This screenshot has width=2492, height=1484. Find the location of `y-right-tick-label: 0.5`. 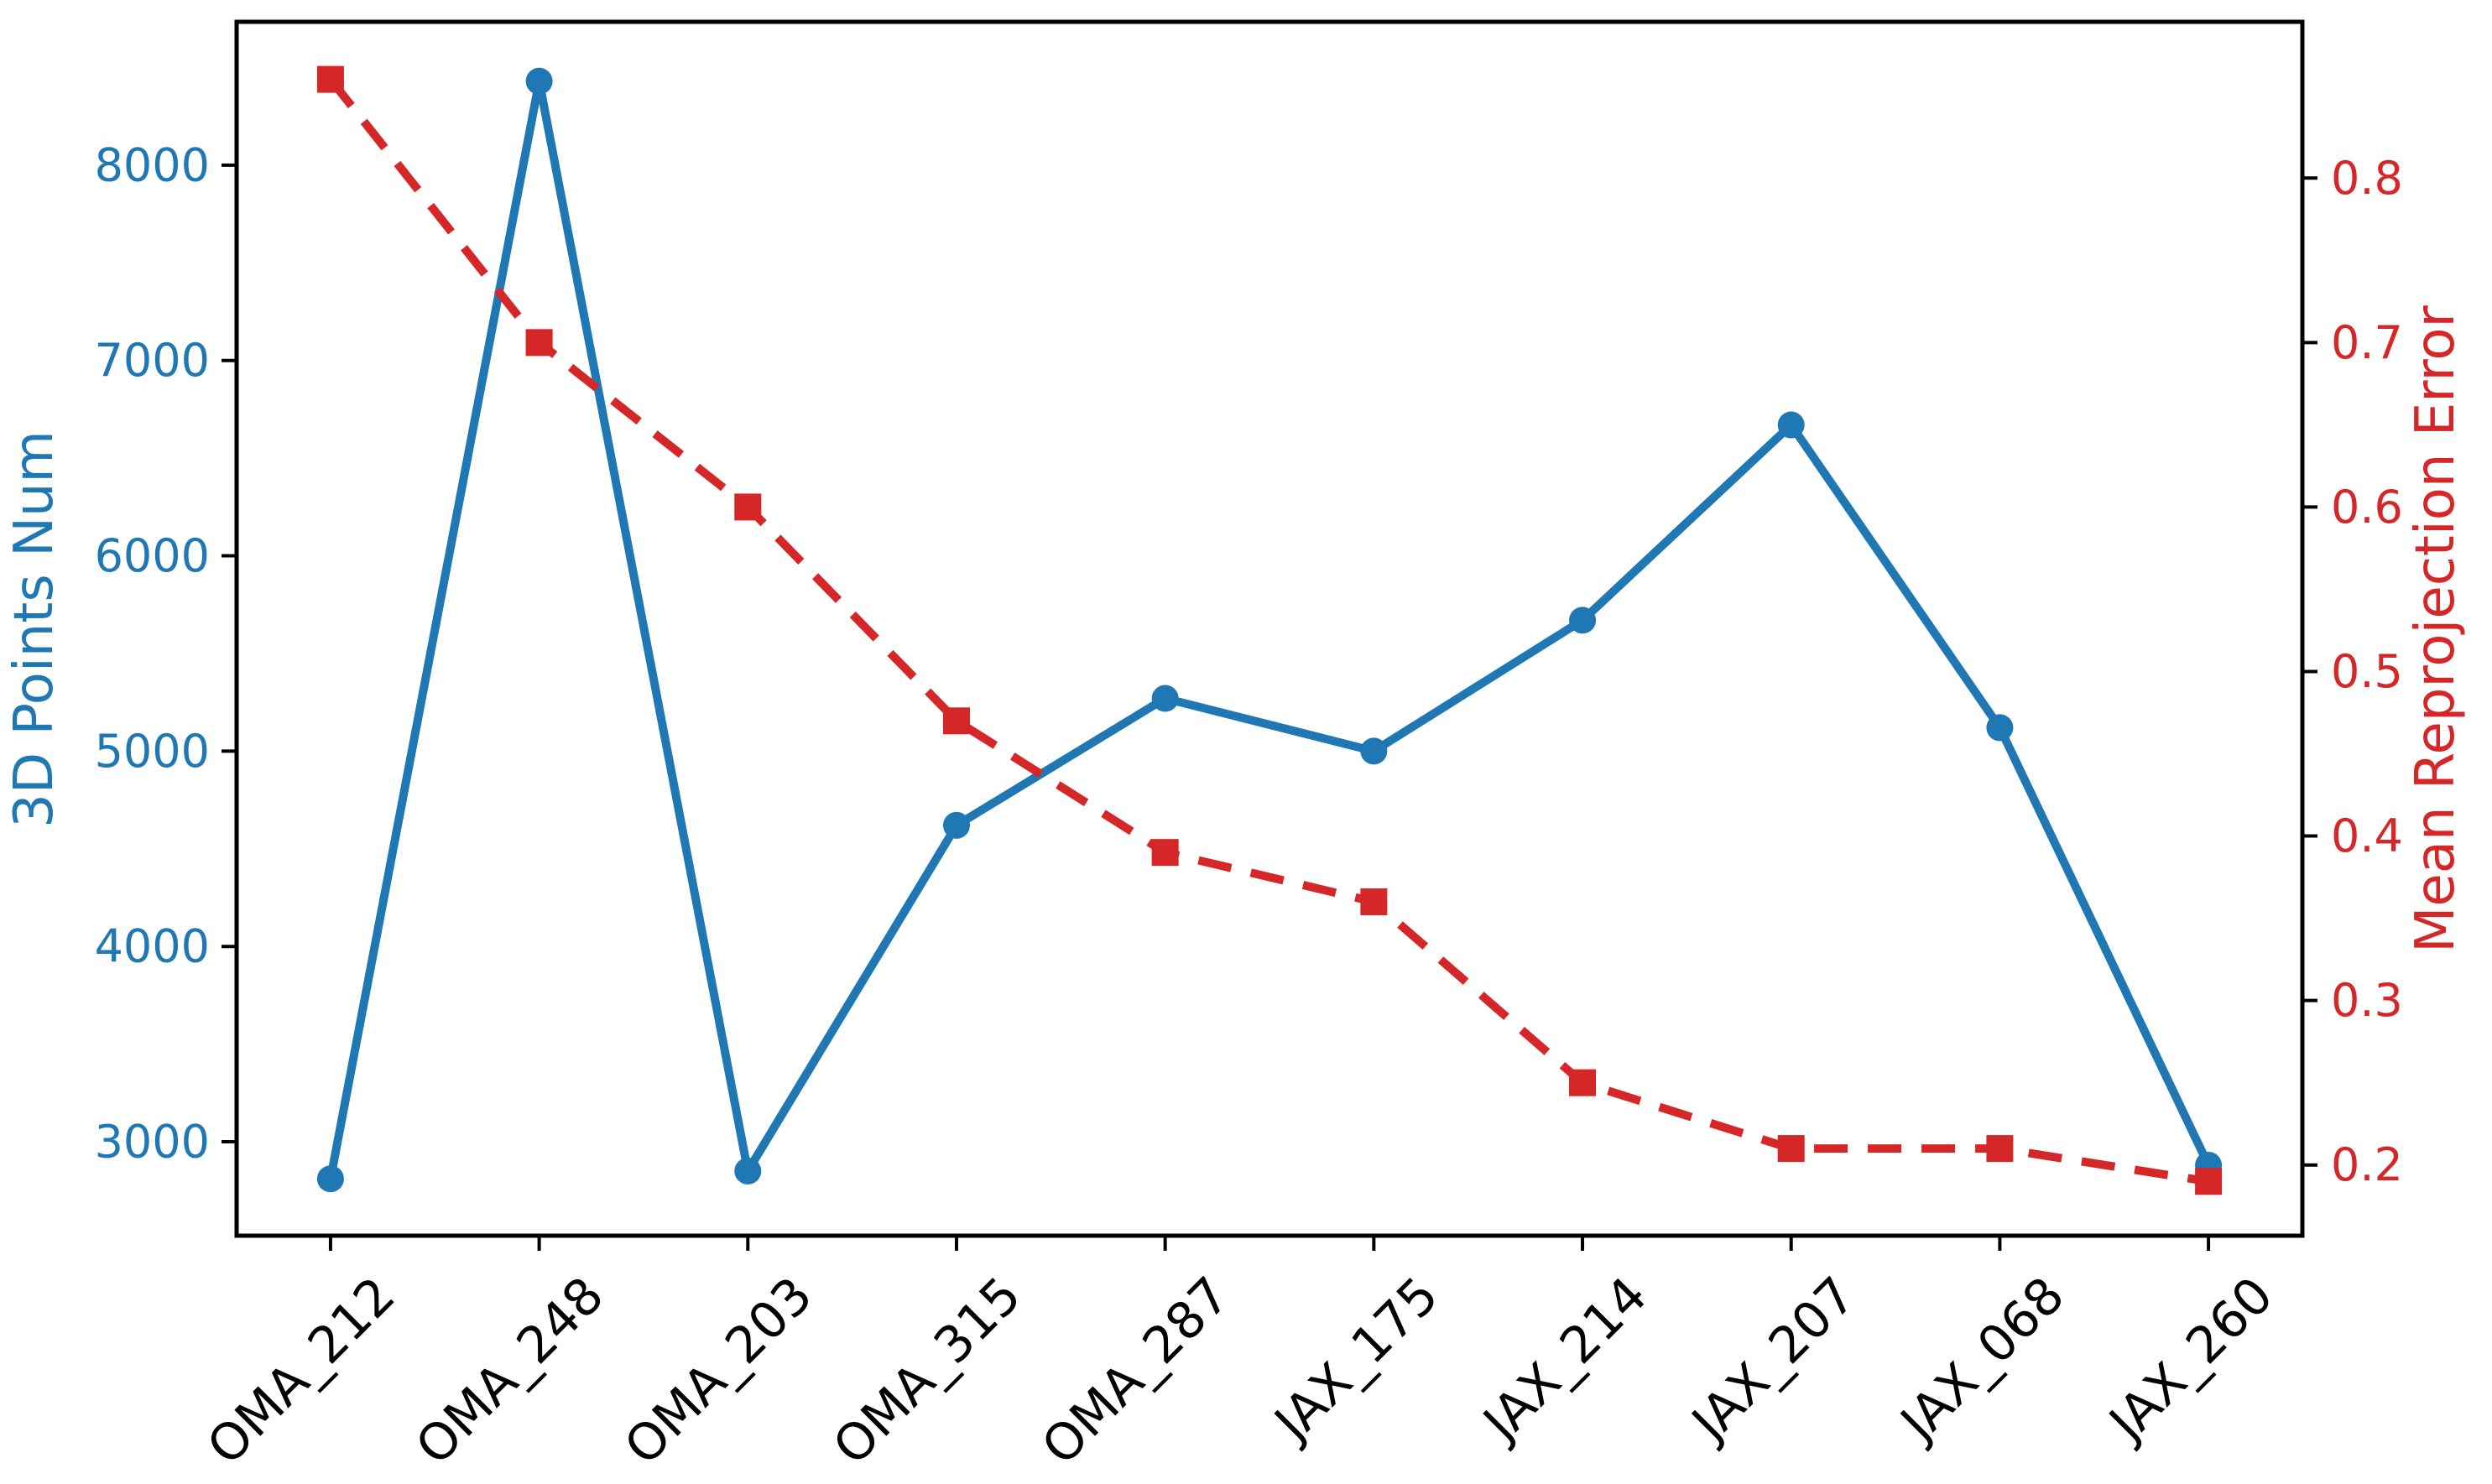

y-right-tick-label: 0.5 is located at coordinates (2367, 671).